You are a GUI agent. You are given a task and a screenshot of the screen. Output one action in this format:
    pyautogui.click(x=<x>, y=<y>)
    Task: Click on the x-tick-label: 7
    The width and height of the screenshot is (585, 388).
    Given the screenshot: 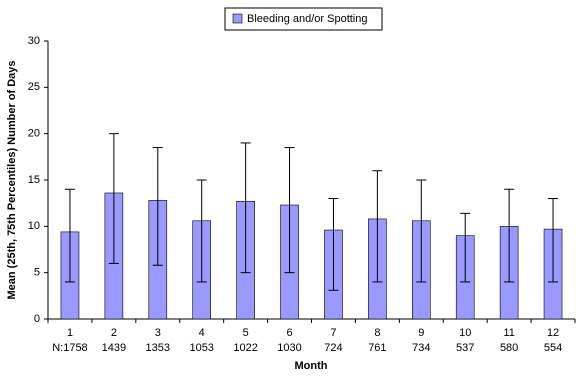 What is the action you would take?
    pyautogui.click(x=333, y=333)
    